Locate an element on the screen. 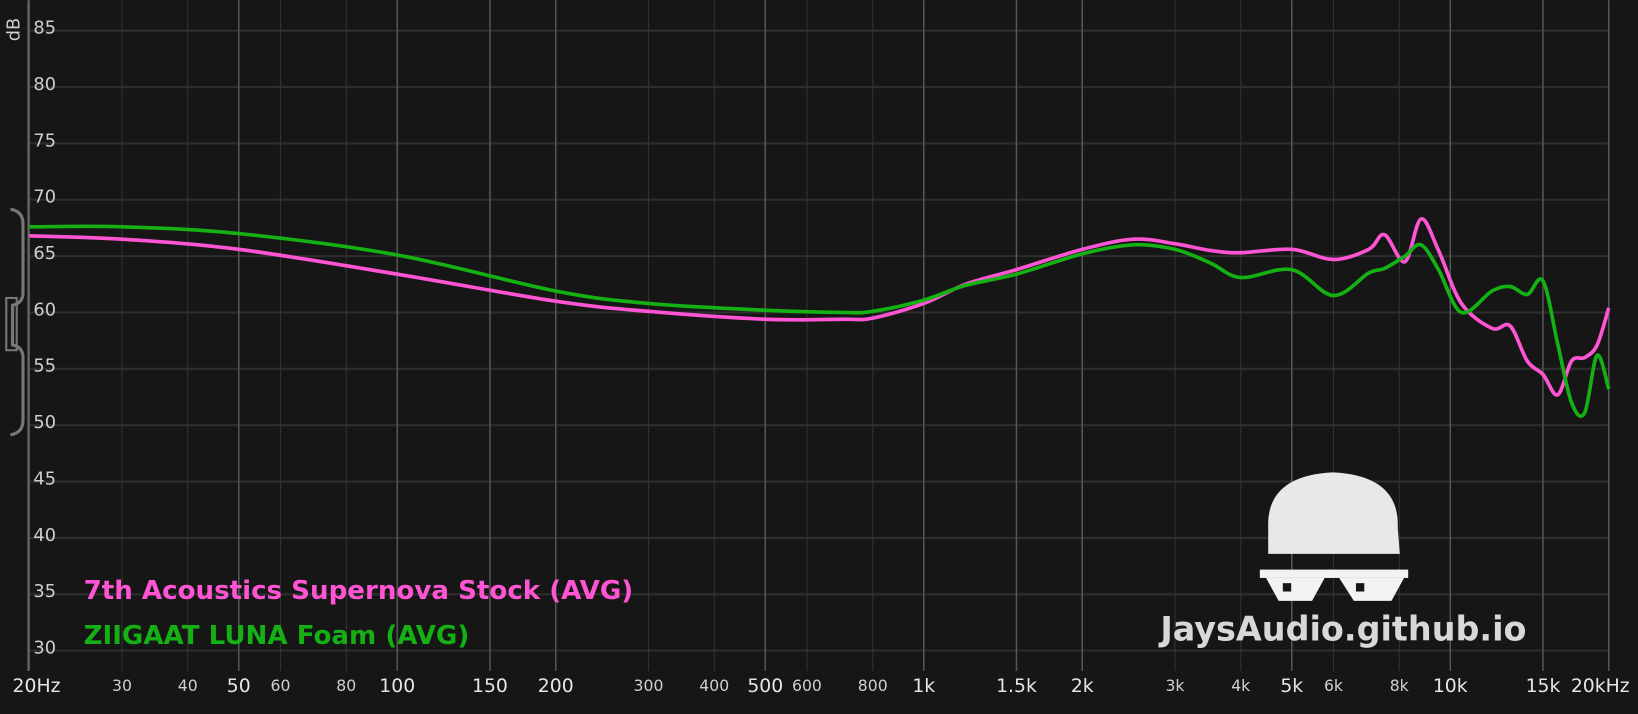  x-tick-label: 4k is located at coordinates (1241, 685).